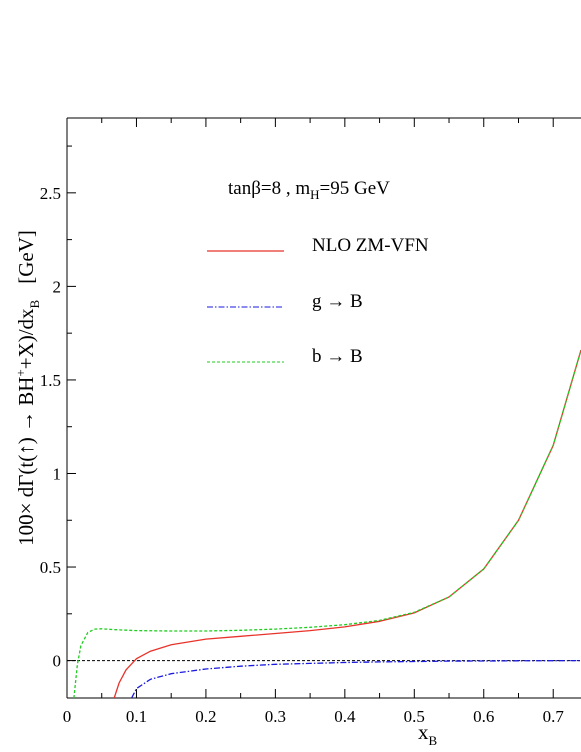  Describe the element at coordinates (554, 716) in the screenshot. I see `x-tick-label: 0.7` at that location.